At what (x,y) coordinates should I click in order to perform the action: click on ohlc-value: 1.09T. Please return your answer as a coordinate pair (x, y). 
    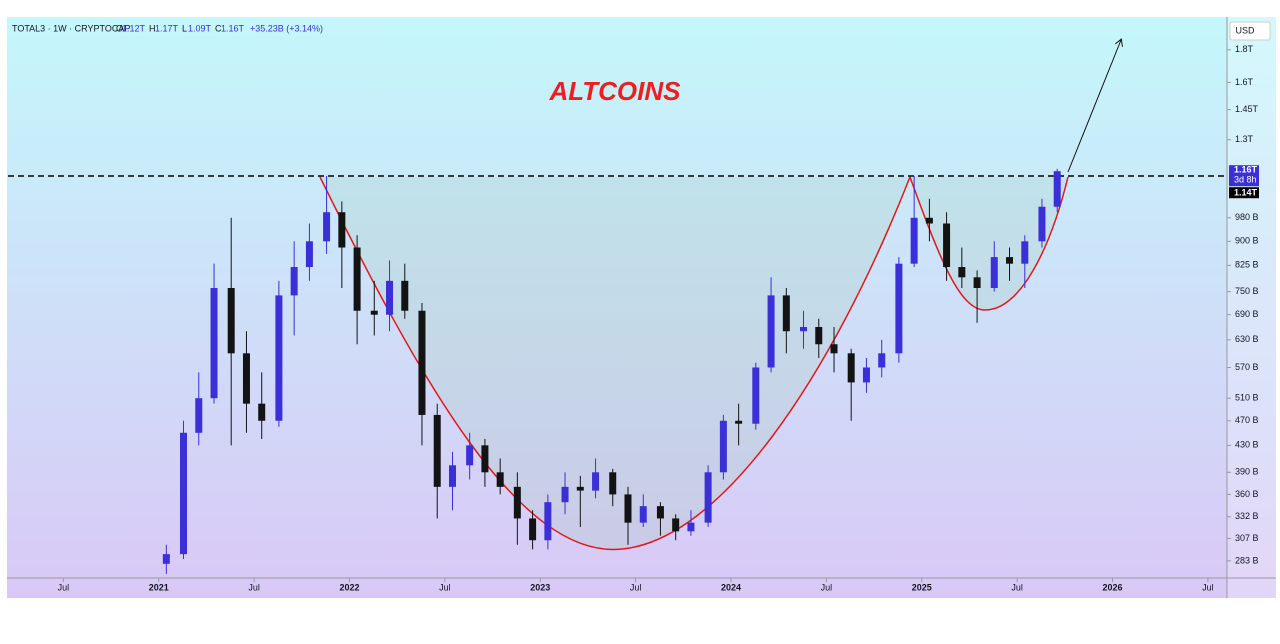
    Looking at the image, I should click on (200, 28).